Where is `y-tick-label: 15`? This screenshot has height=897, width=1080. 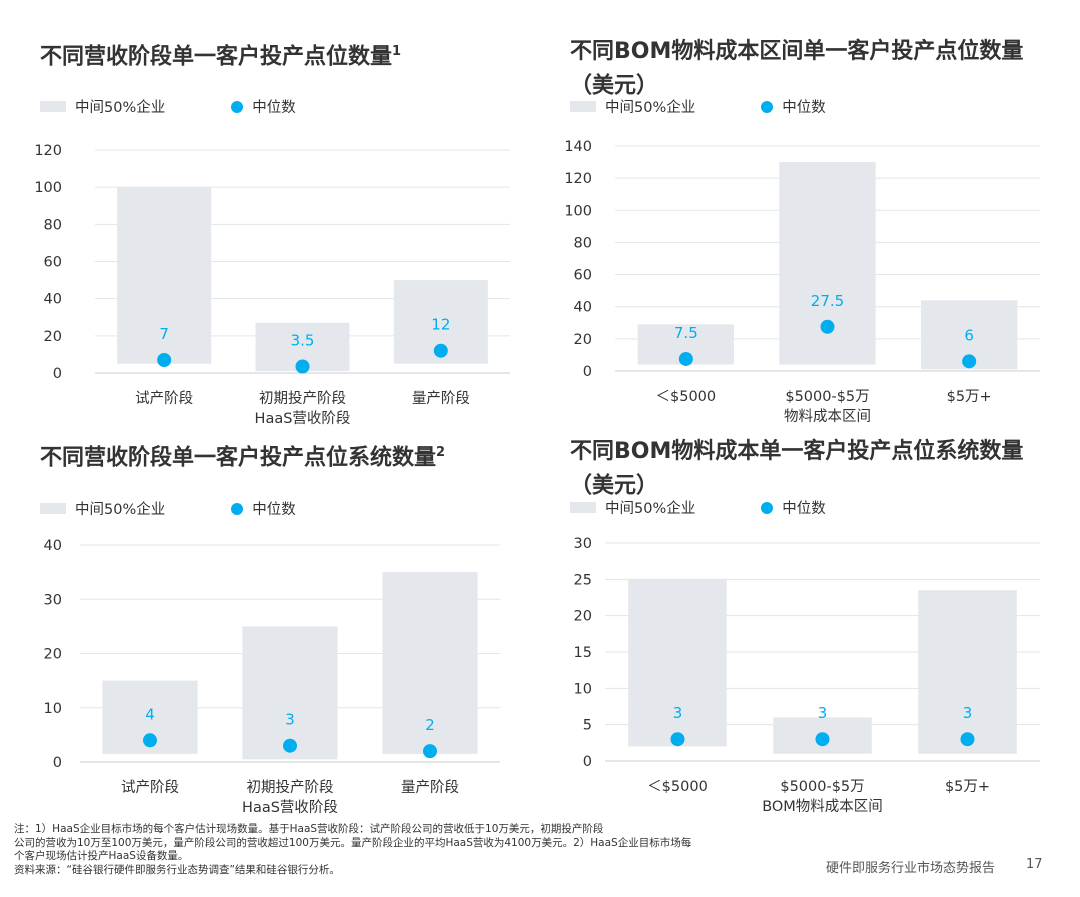 y-tick-label: 15 is located at coordinates (583, 653).